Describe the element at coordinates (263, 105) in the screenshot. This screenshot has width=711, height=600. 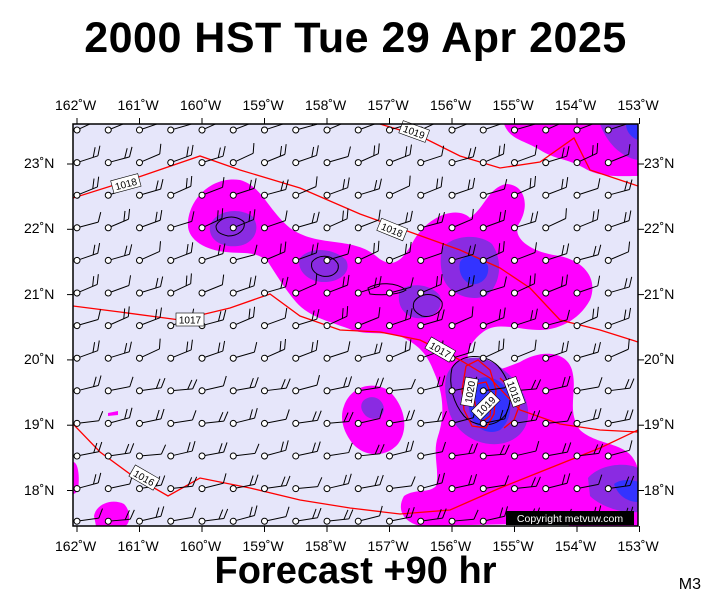
I see `lon-label-top-3: 159˚W` at that location.